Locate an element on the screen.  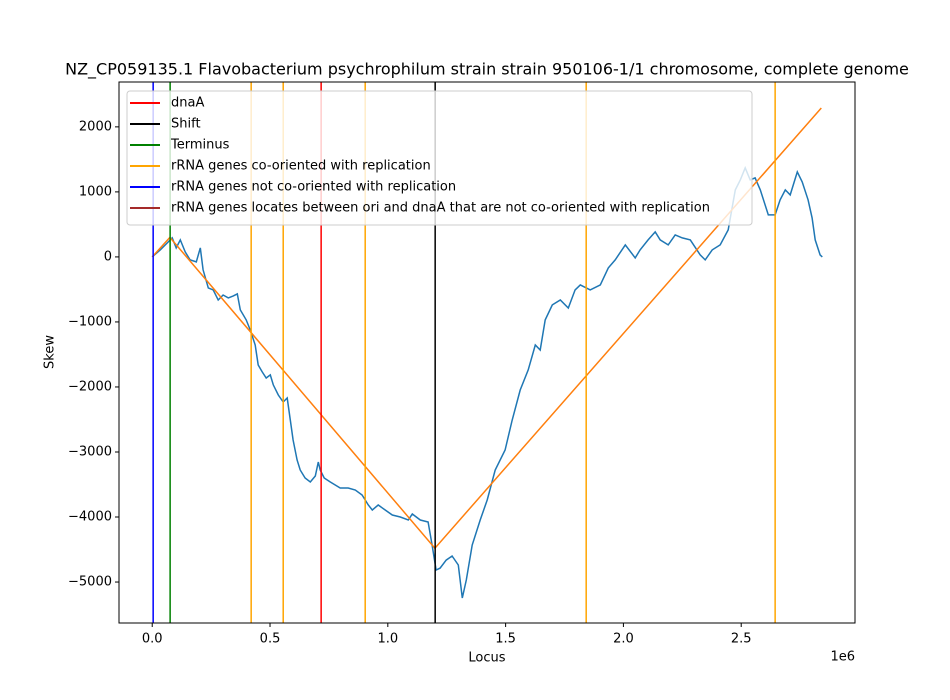
y-tick-label: −3000 is located at coordinates (90, 451).